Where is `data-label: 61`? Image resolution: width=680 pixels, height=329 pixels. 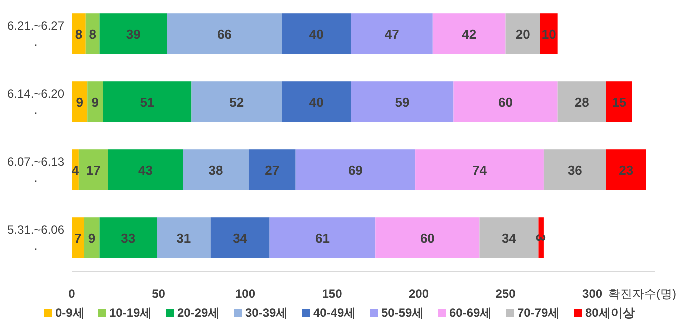 data-label: 61 is located at coordinates (322, 238).